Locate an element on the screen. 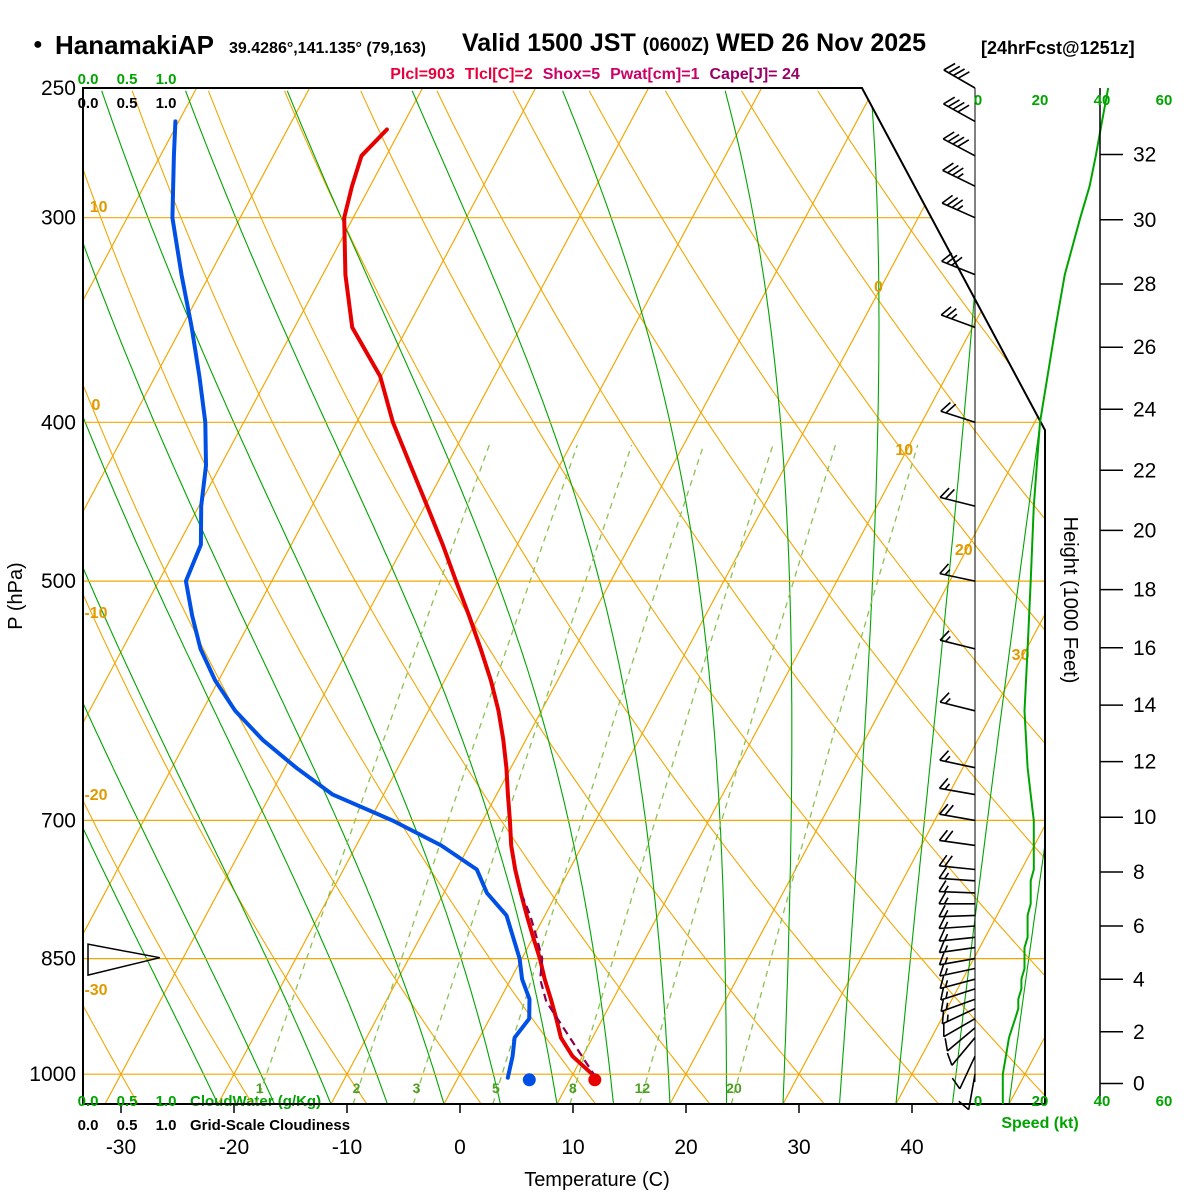 Image resolution: width=1200 pixels, height=1200 pixels. height-tick-label: 18 is located at coordinates (1144, 590).